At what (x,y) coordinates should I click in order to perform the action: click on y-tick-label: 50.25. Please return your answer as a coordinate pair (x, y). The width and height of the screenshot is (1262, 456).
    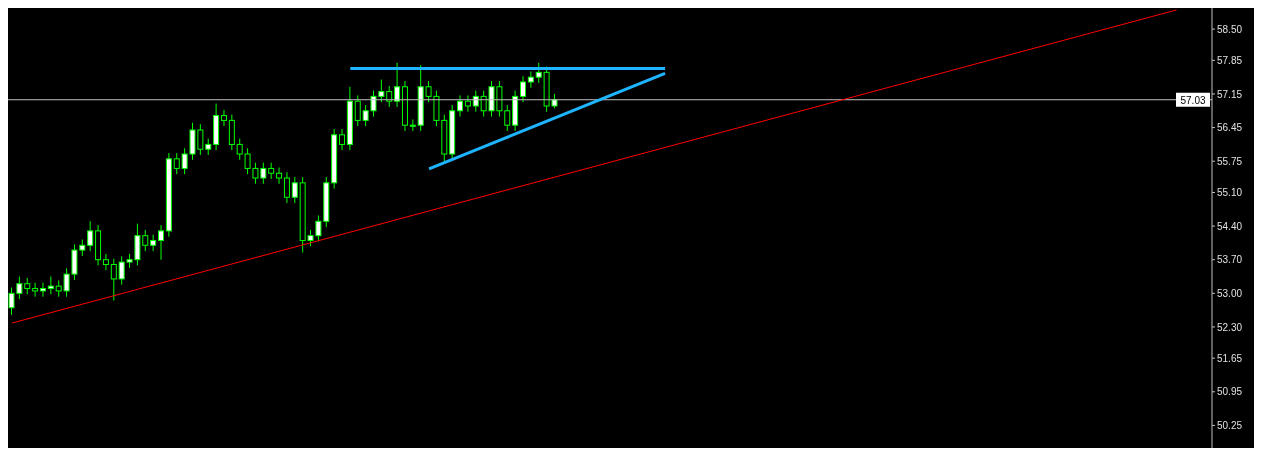
    Looking at the image, I should click on (1230, 425).